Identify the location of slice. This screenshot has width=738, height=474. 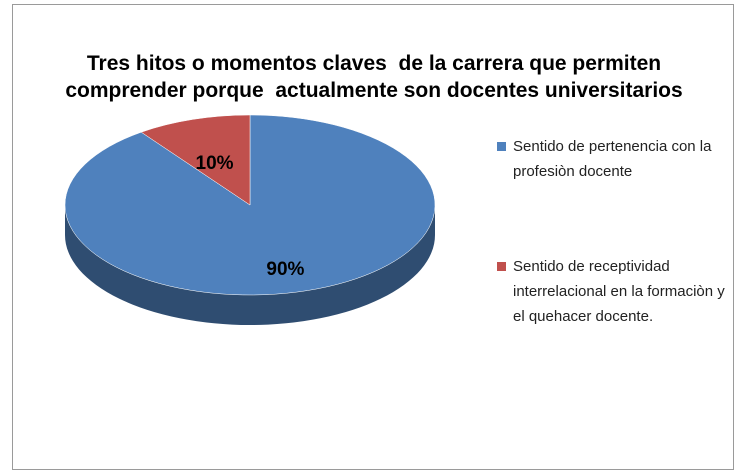
(195, 160).